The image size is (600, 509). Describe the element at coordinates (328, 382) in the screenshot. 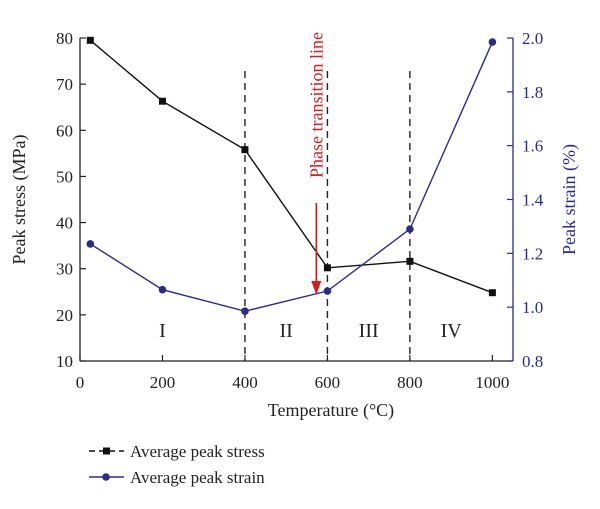

I see `x-tick-label: 600` at that location.